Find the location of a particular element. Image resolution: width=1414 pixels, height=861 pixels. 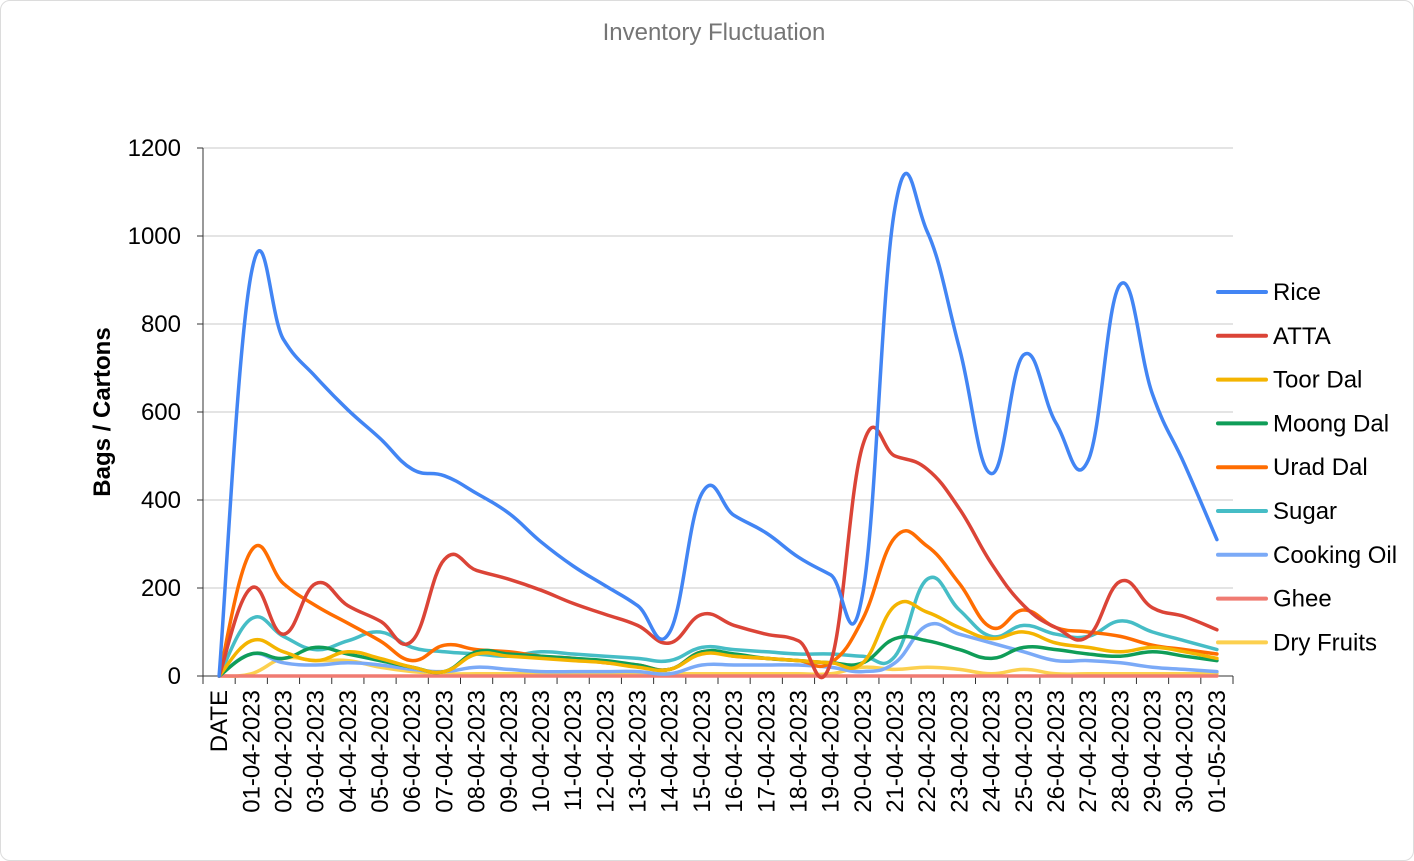

x-tick-label: 17-04-2023 is located at coordinates (766, 751).